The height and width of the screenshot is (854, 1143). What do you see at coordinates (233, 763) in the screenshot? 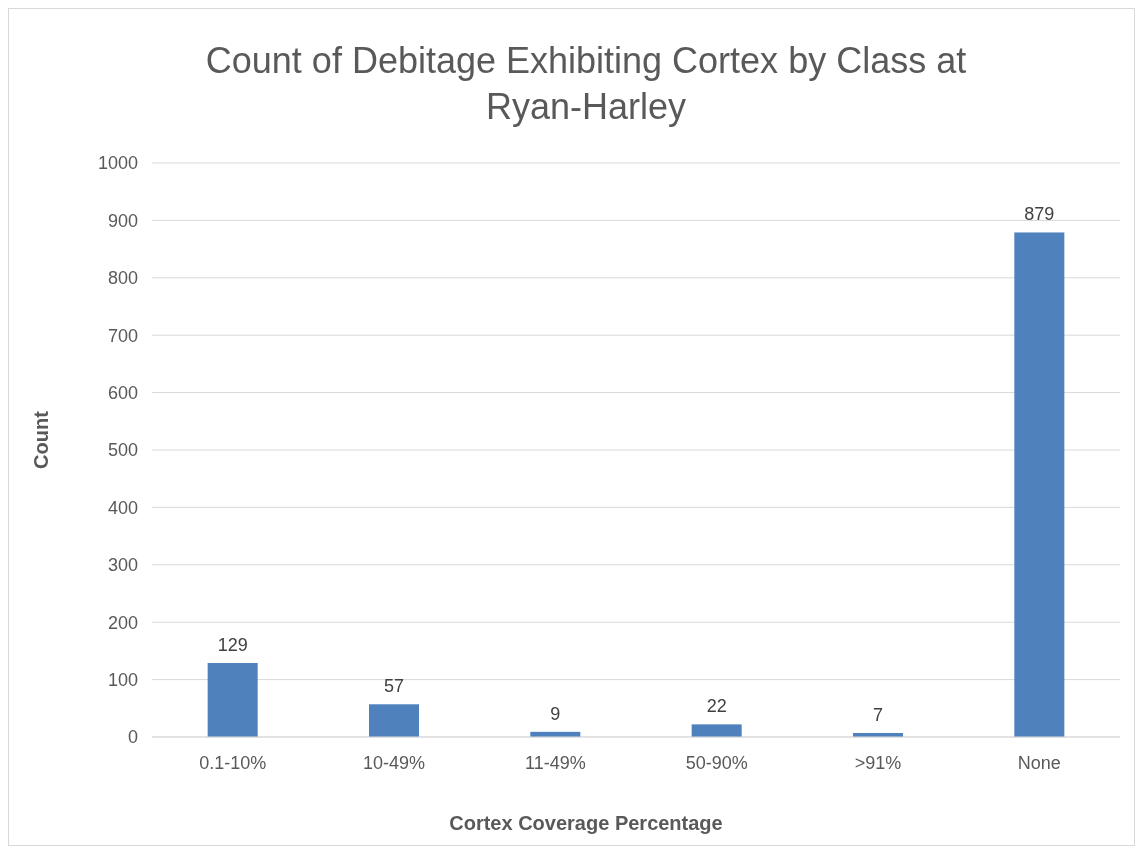
I see `x-tick-label: 0.1-10%` at bounding box center [233, 763].